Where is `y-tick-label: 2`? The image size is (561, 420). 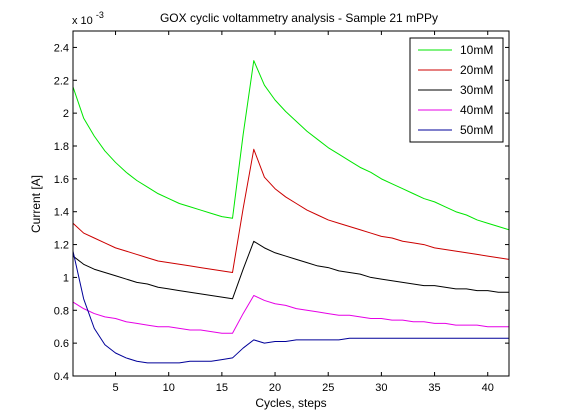
y-tick-label: 2 is located at coordinates (66, 114).